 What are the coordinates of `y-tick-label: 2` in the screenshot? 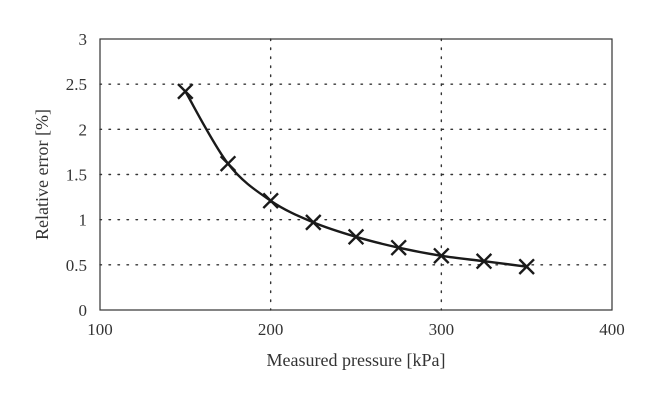 It's located at (83, 129).